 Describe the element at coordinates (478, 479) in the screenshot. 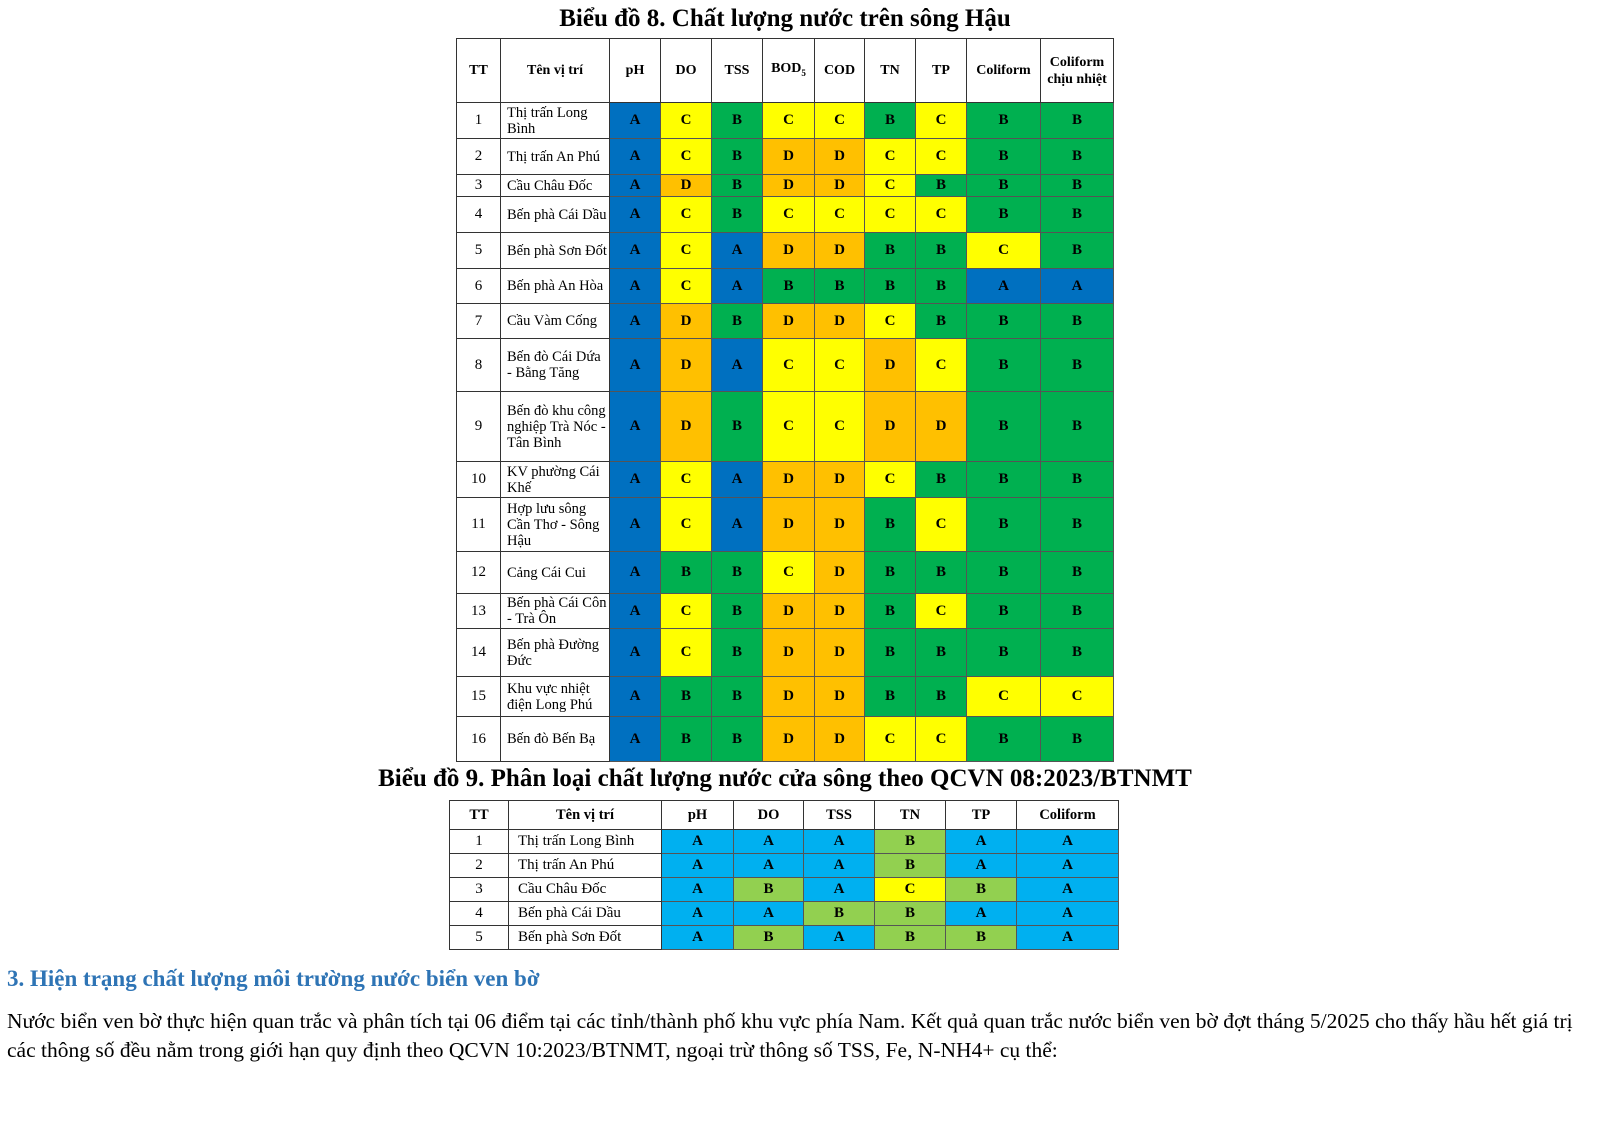

I see `row-number: 10` at that location.